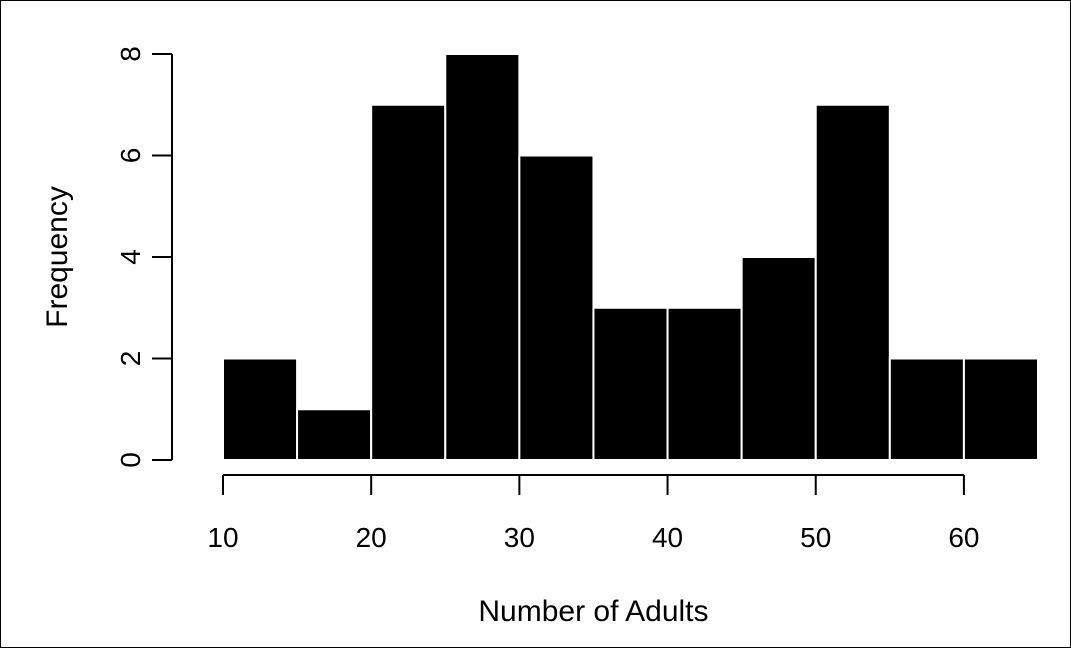 This screenshot has width=1071, height=652. What do you see at coordinates (963, 537) in the screenshot?
I see `x-tick-label-60: 60` at bounding box center [963, 537].